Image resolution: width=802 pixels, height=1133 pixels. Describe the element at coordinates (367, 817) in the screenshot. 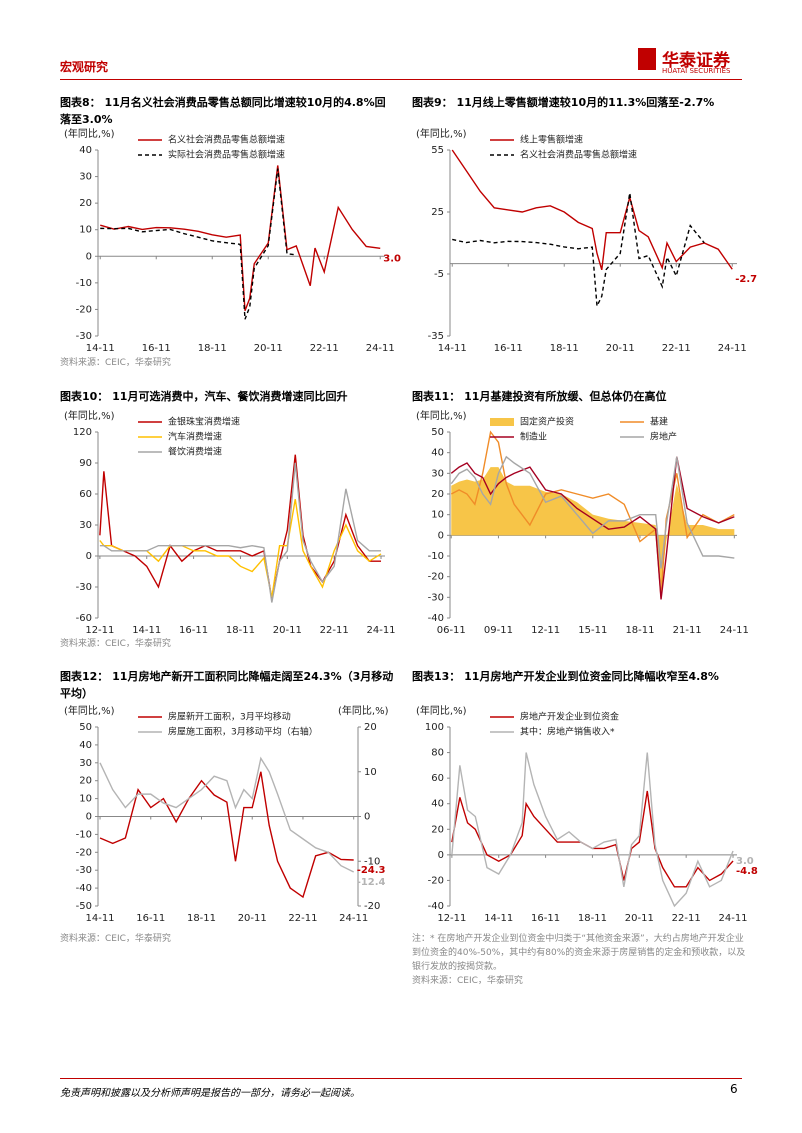

I see `y2-tick-label: 0` at that location.